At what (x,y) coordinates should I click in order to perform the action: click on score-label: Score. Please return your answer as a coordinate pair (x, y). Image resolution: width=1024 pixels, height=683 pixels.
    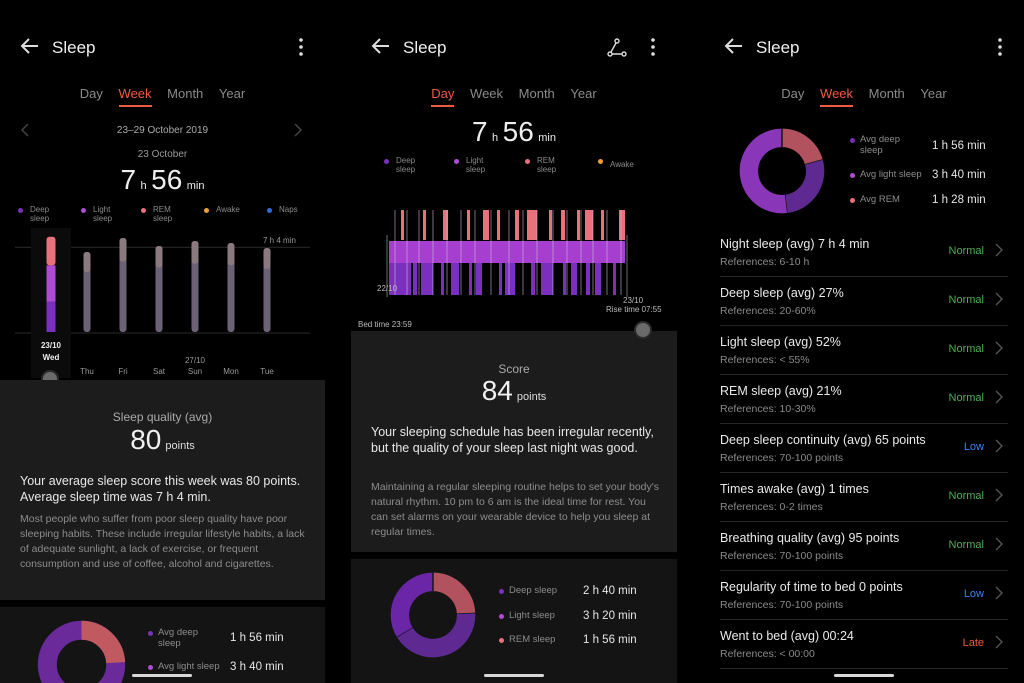
    Looking at the image, I should click on (514, 369).